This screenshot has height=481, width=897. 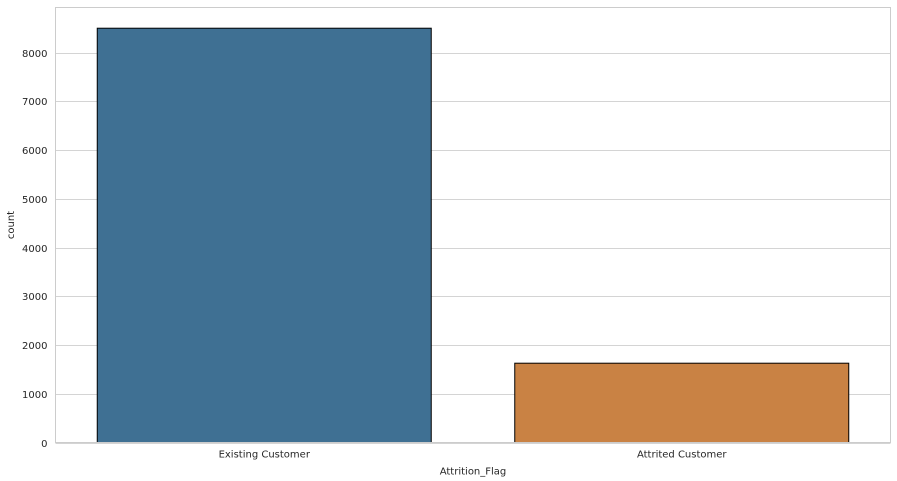 What do you see at coordinates (682, 402) in the screenshot?
I see `bar-attrited-customer` at bounding box center [682, 402].